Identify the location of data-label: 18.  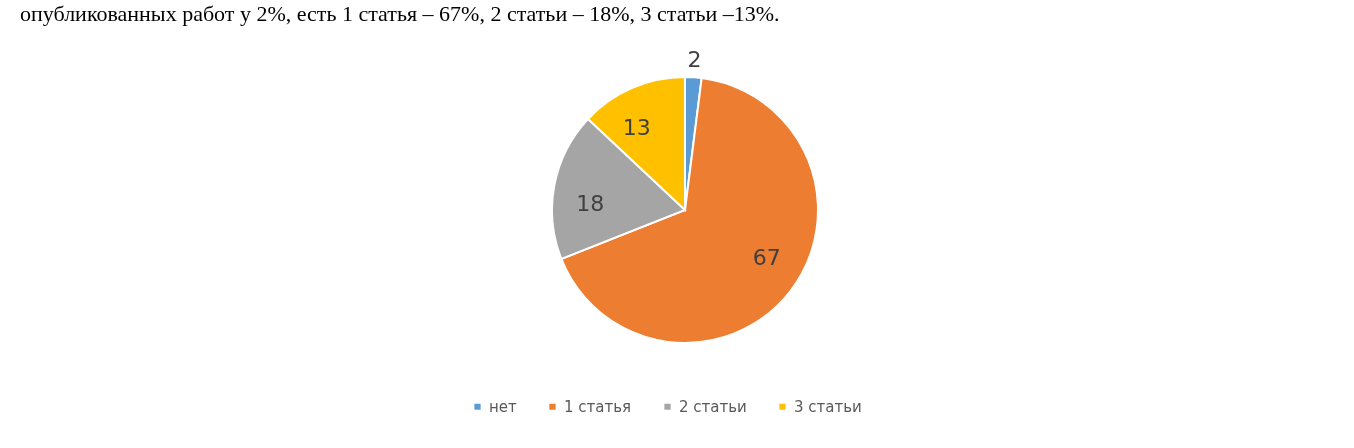
(590, 204).